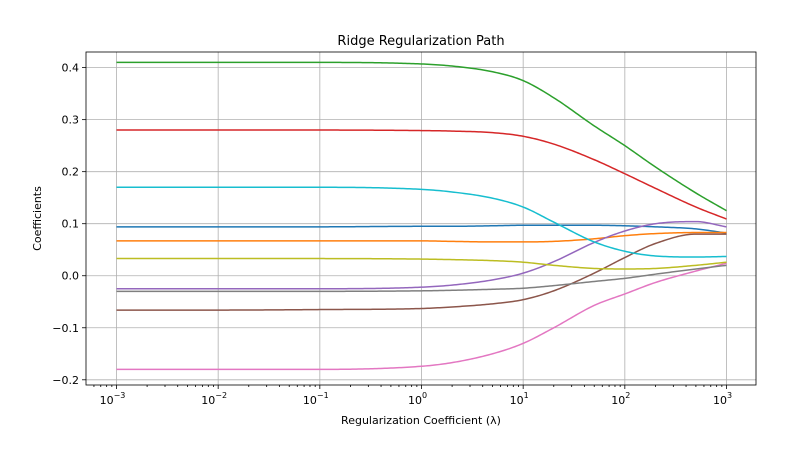 The height and width of the screenshot is (464, 806). I want to click on y-axis-label: Coefficients, so click(37, 218).